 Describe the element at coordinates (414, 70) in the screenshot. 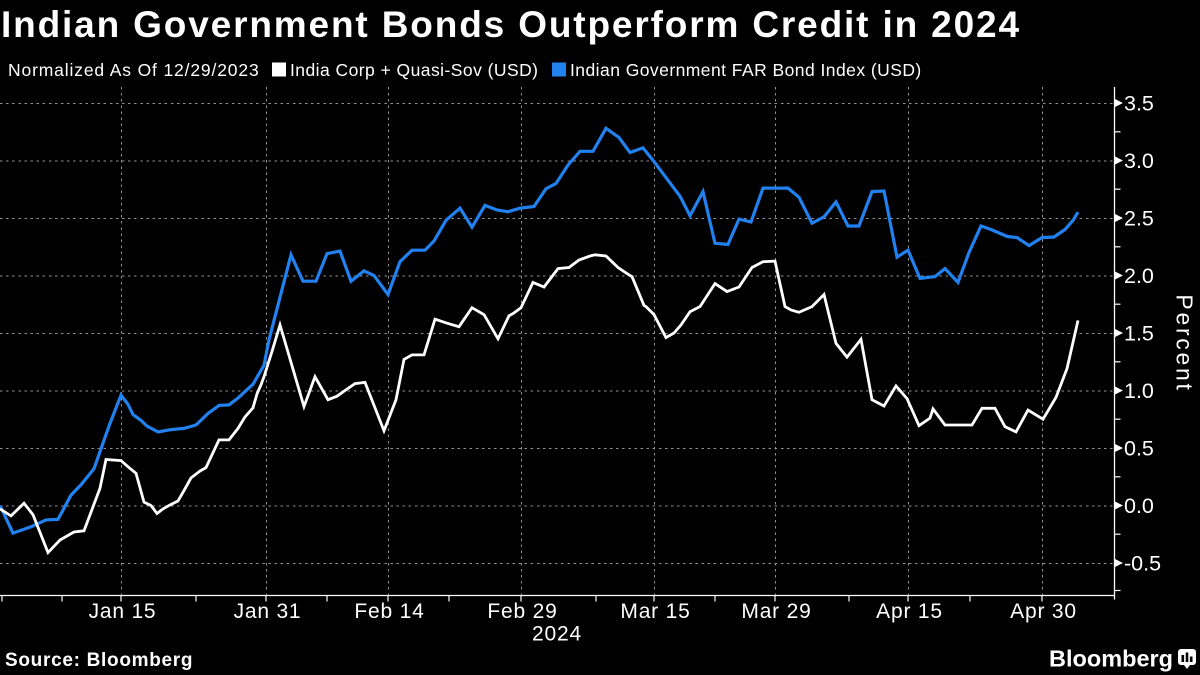

I see `svg-text: India Corp + Quasi-Sov (USD)` at that location.